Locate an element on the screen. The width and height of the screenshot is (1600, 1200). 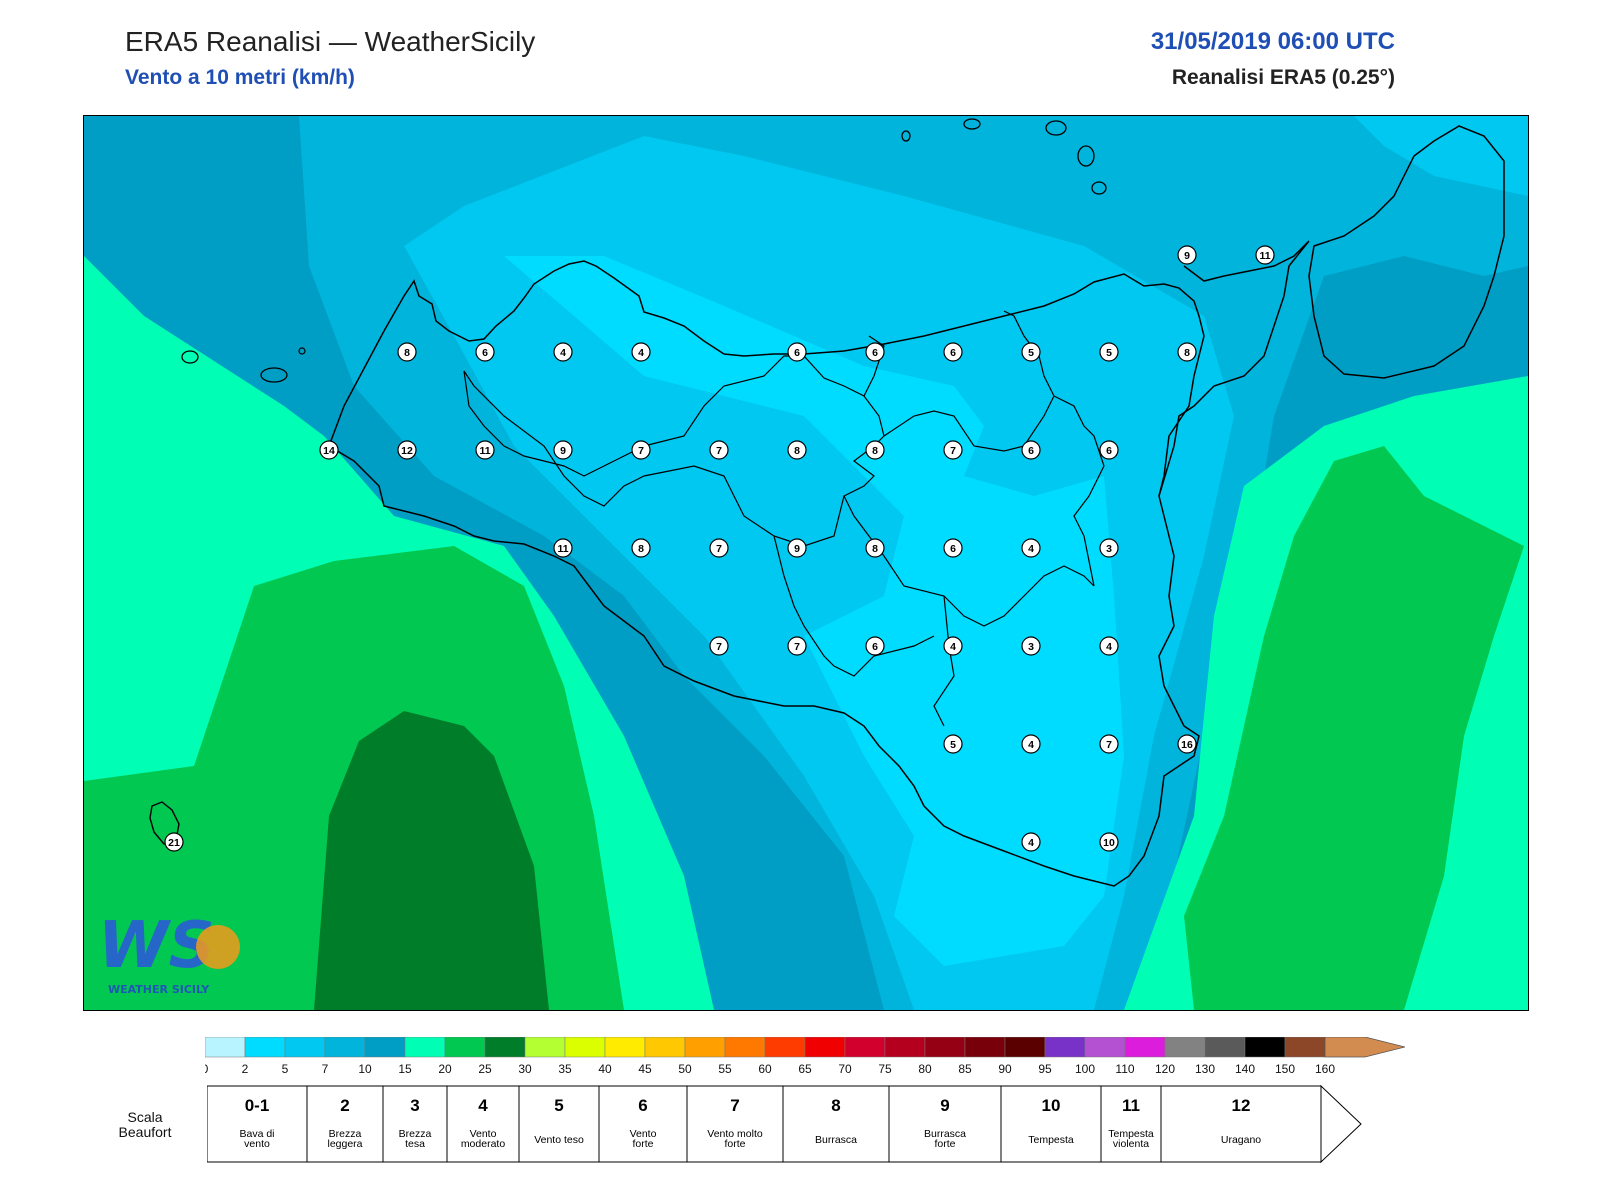
station-value: 9 is located at coordinates (563, 451).